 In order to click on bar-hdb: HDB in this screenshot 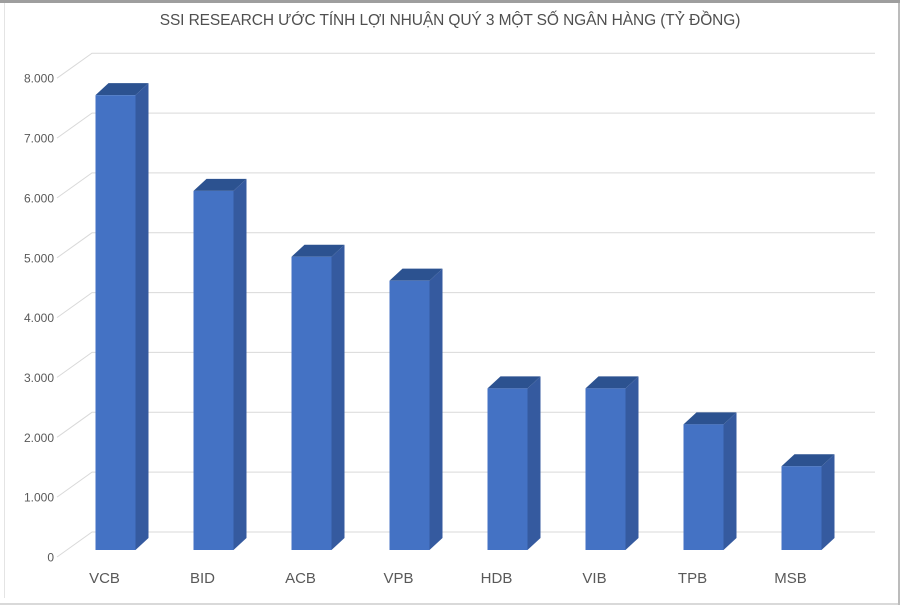, I will do `click(511, 481)`.